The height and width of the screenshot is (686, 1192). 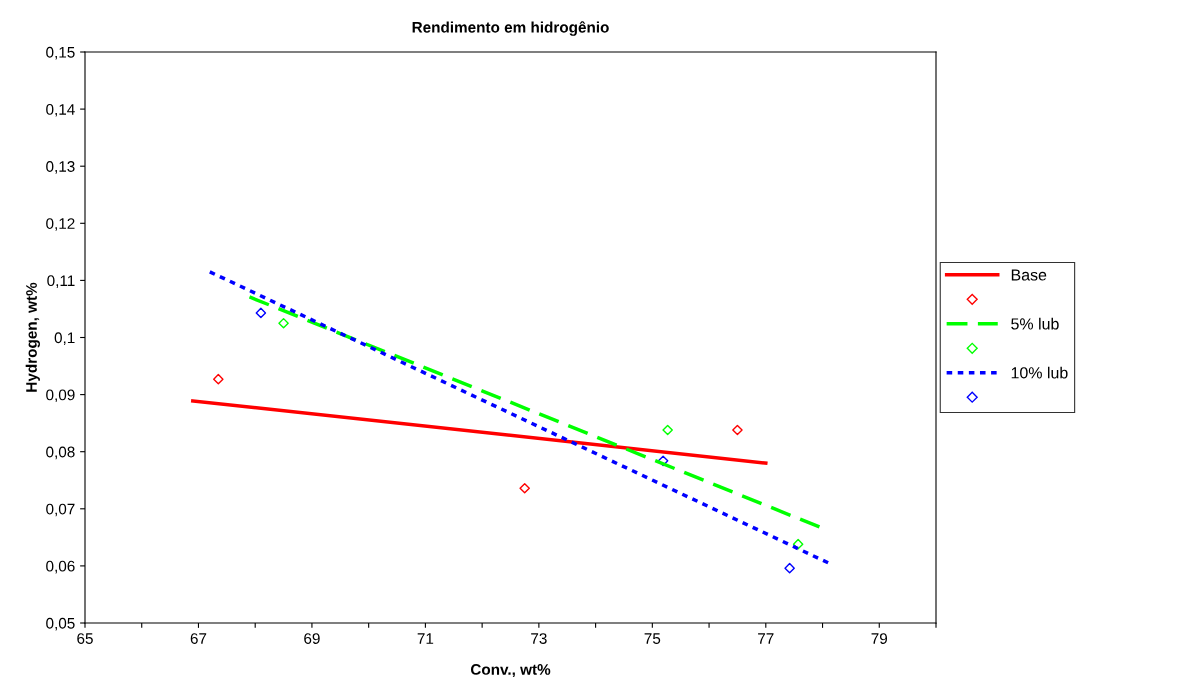 What do you see at coordinates (61, 281) in the screenshot?
I see `y-tick-label: 0,11` at bounding box center [61, 281].